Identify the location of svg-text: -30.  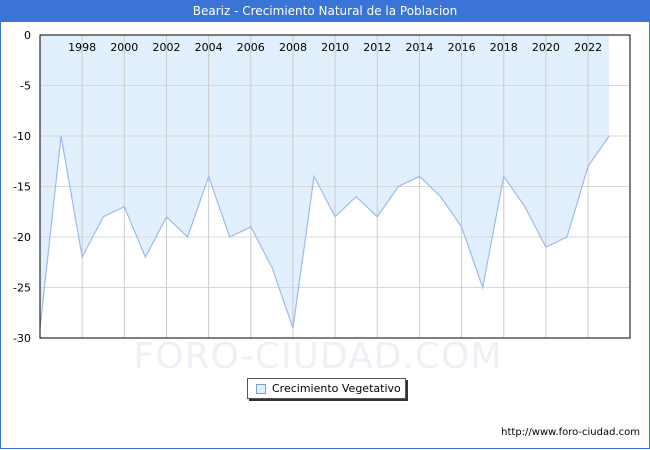
(22, 338).